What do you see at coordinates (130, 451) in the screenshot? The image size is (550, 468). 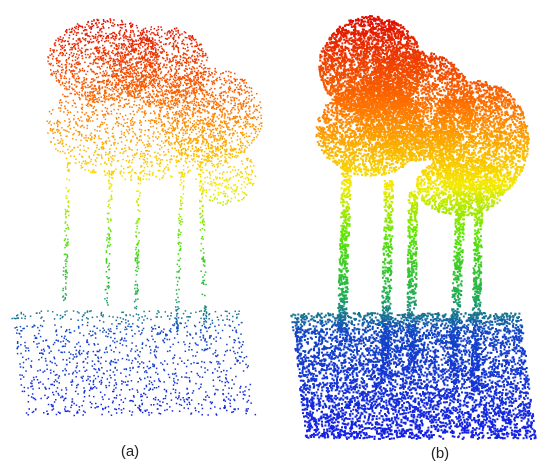 I see `panel-label: (a)` at bounding box center [130, 451].